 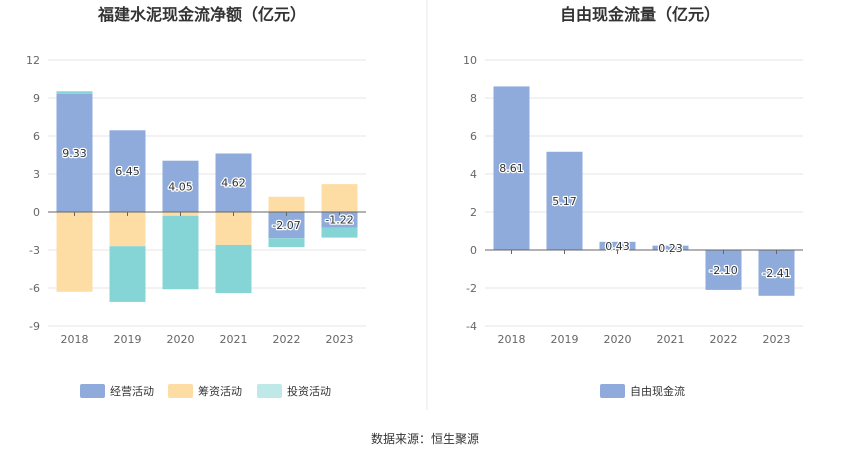 I want to click on legend-label: 筹资活动, so click(x=220, y=391).